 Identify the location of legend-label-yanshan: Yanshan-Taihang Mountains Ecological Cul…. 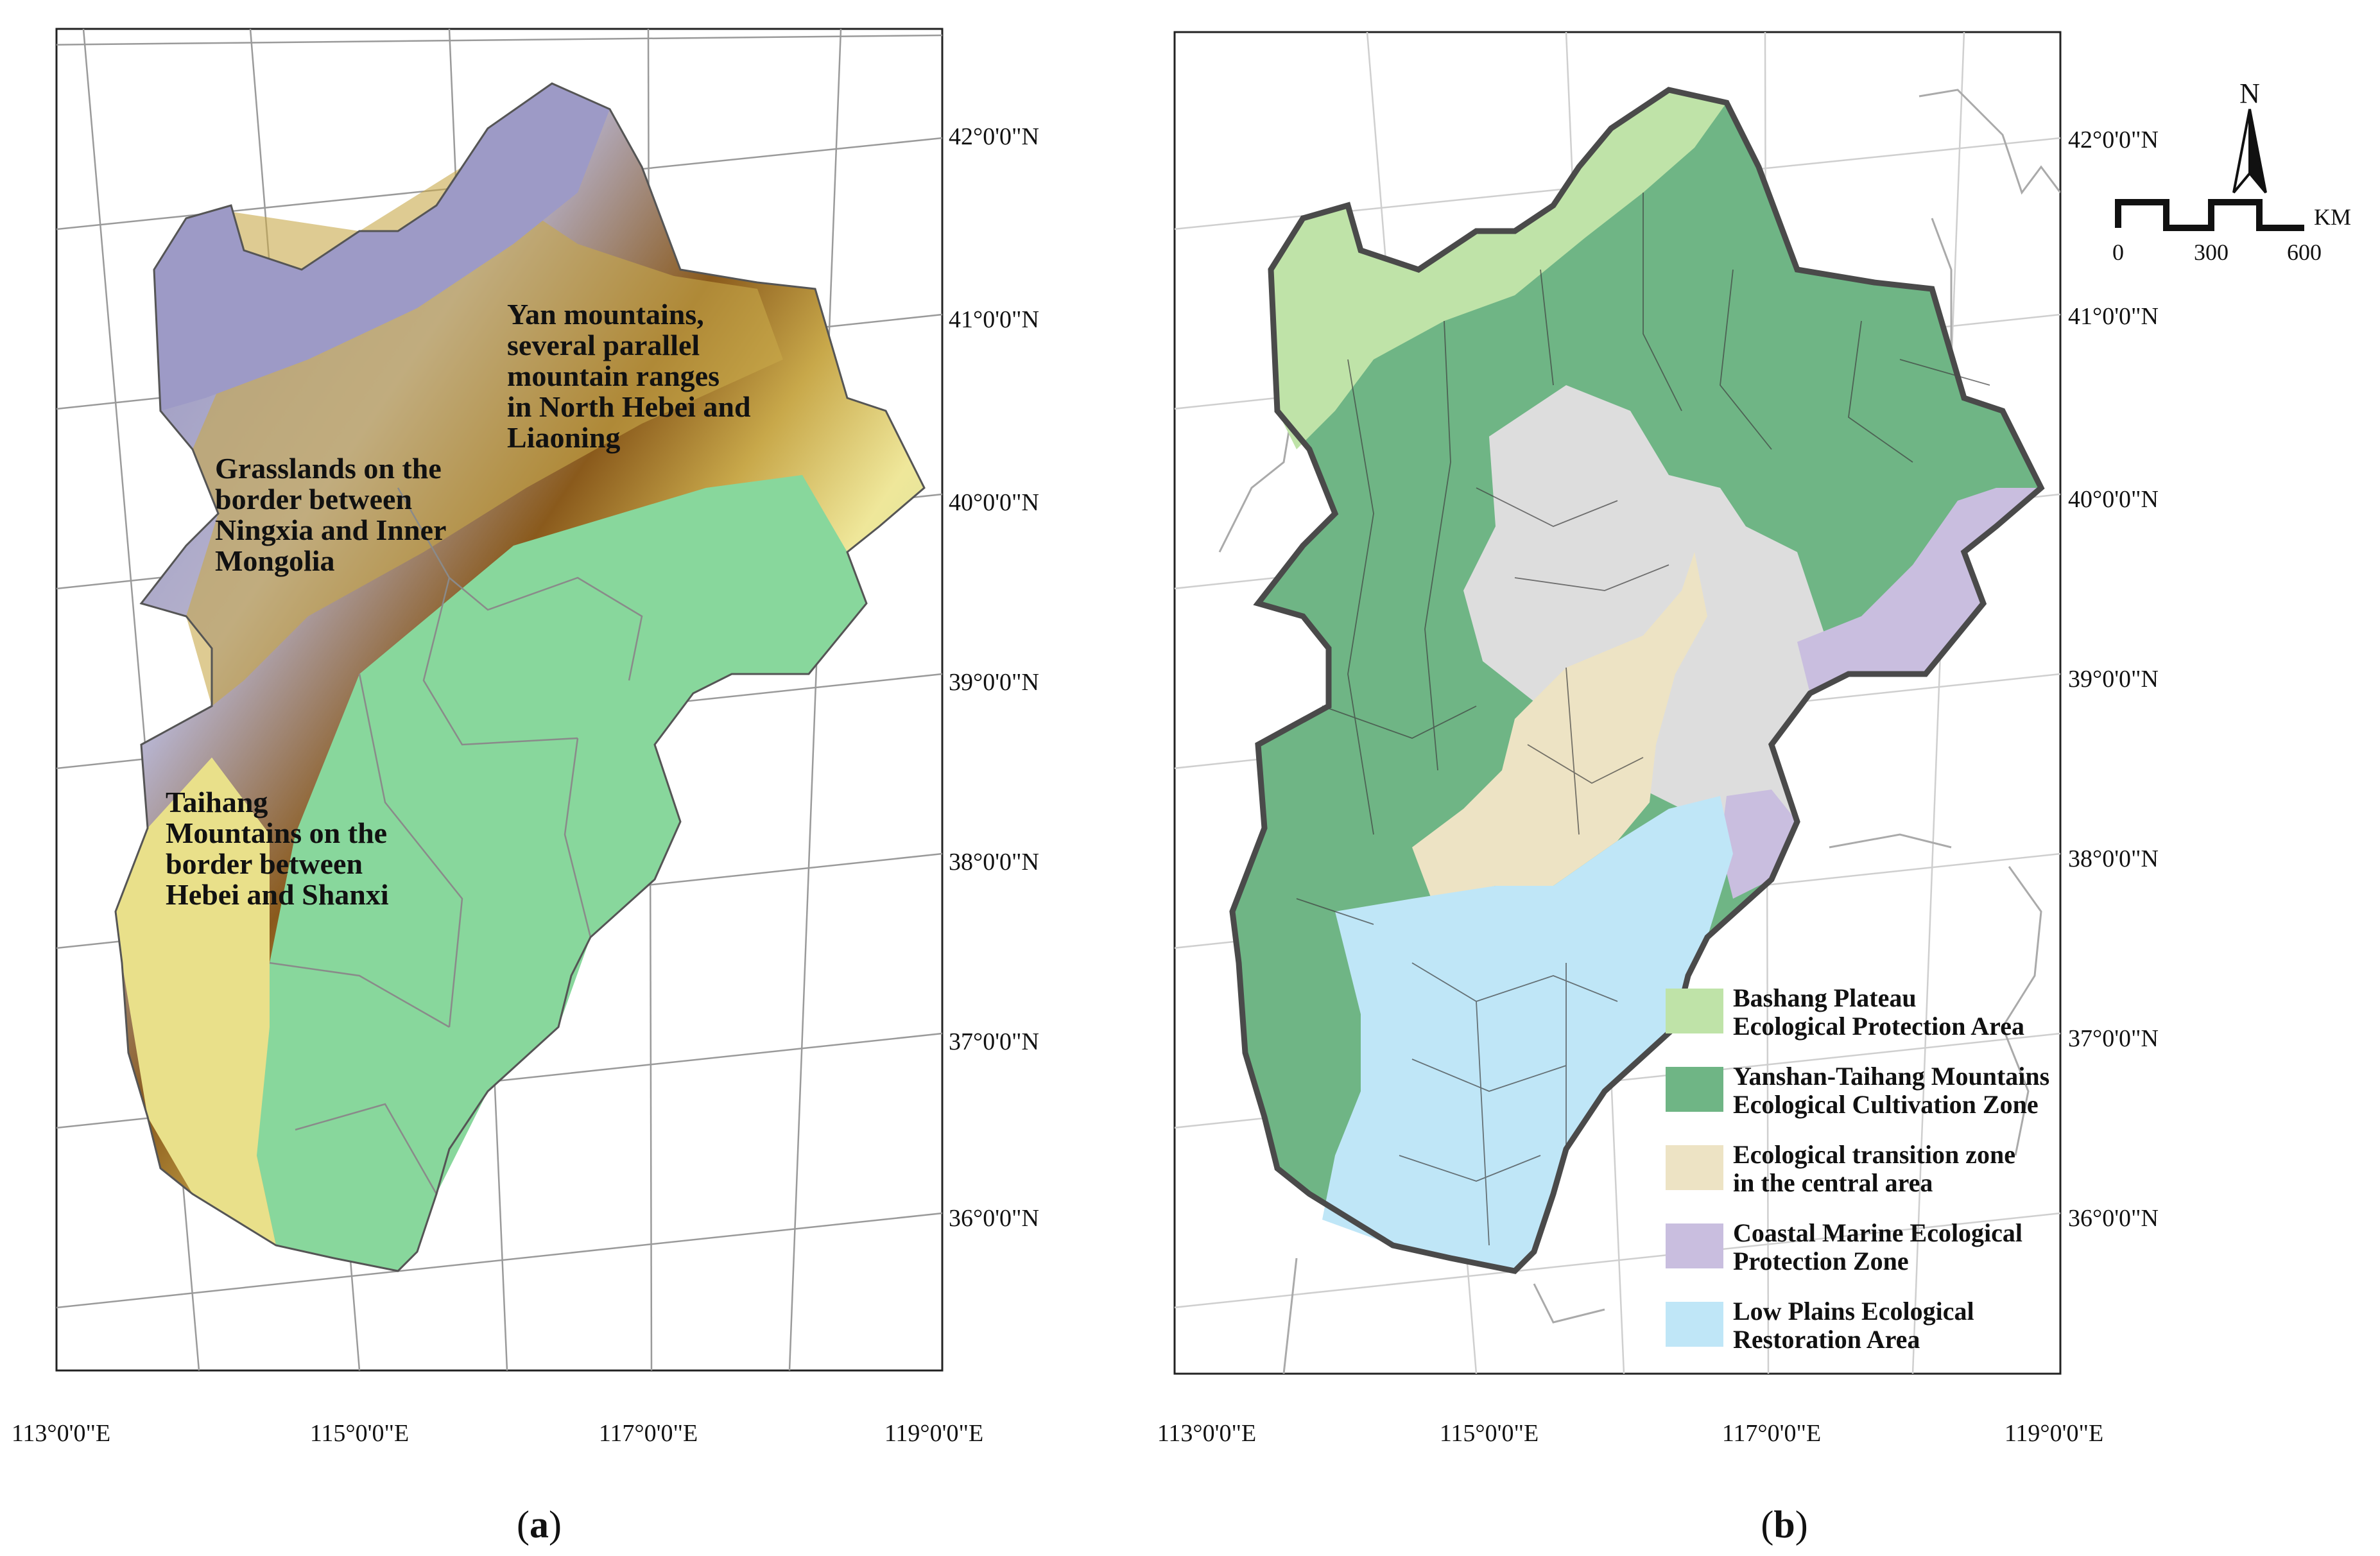
(1894, 1090).